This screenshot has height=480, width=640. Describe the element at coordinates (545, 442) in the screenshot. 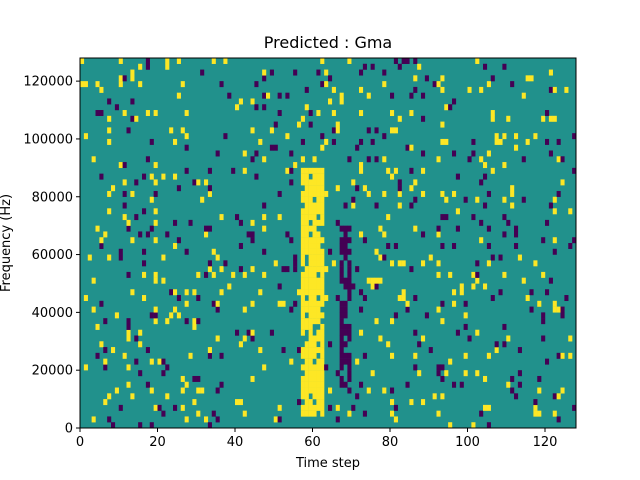

I see `x-tick-label: 120` at that location.